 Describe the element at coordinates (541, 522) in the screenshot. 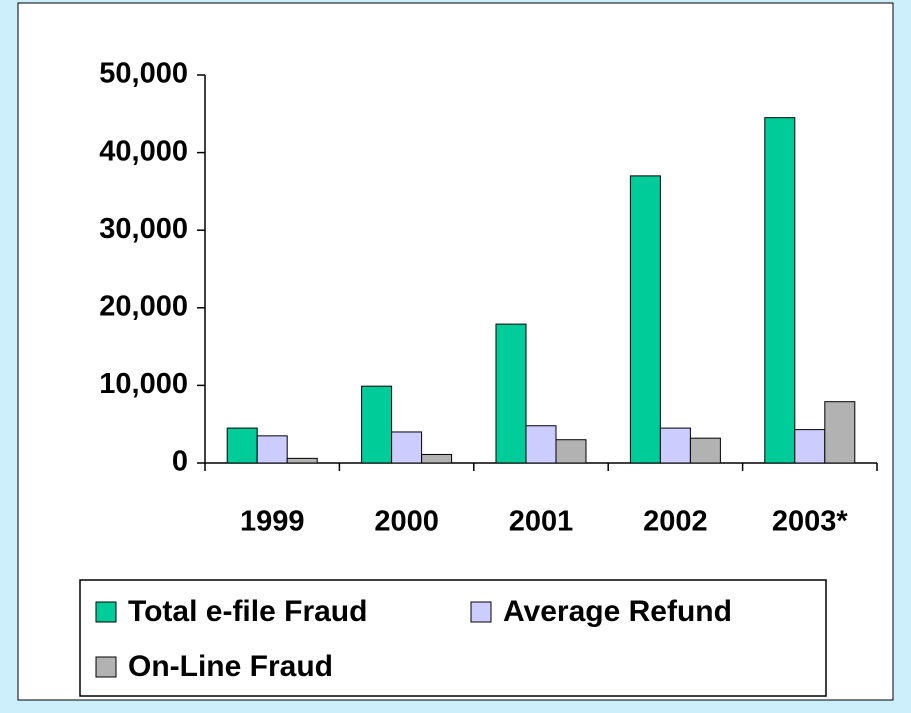

I see `x-tick-label: 2001` at that location.